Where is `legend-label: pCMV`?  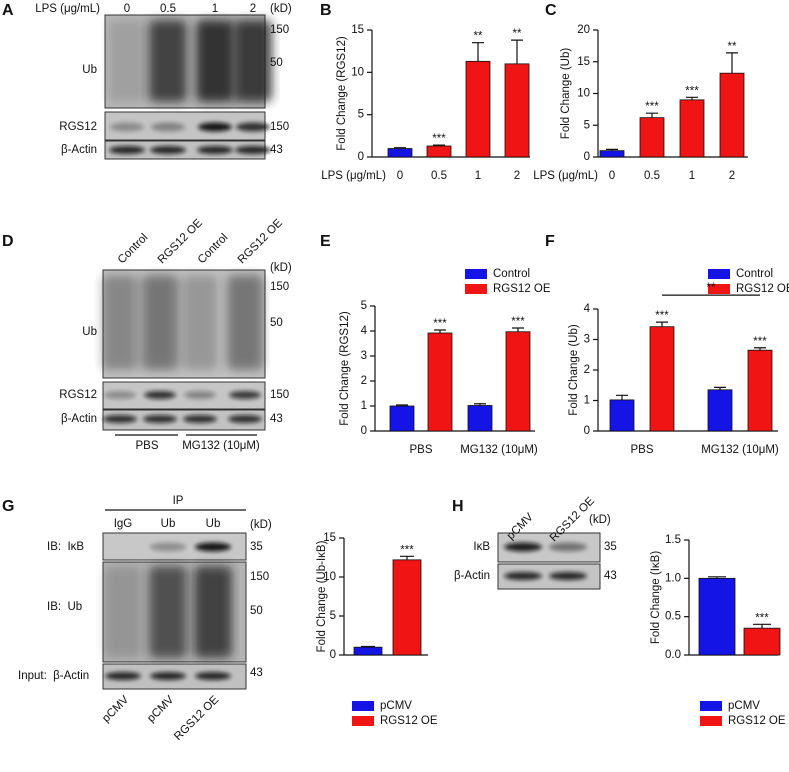
legend-label: pCMV is located at coordinates (744, 706).